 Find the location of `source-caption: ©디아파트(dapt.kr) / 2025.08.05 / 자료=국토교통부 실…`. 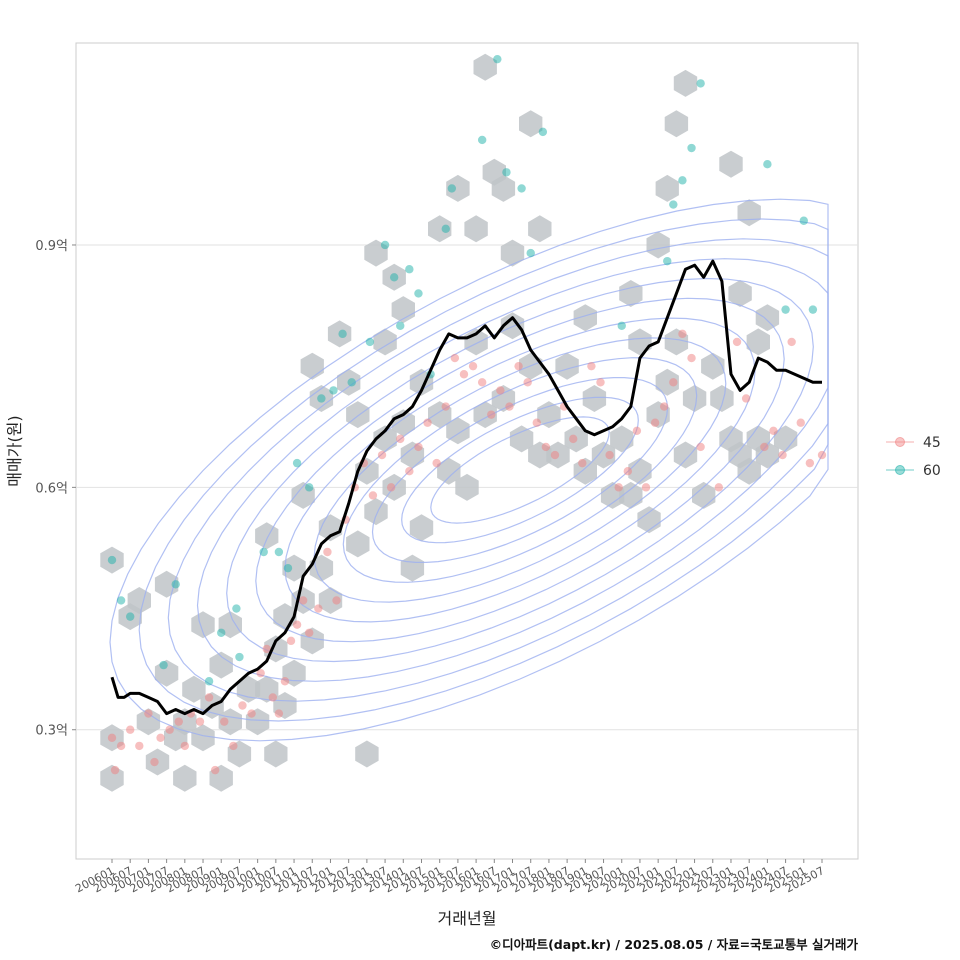

source-caption: ©디아파트(dapt.kr) / 2025.08.05 / 자료=국토교통부 실… is located at coordinates (673, 944).